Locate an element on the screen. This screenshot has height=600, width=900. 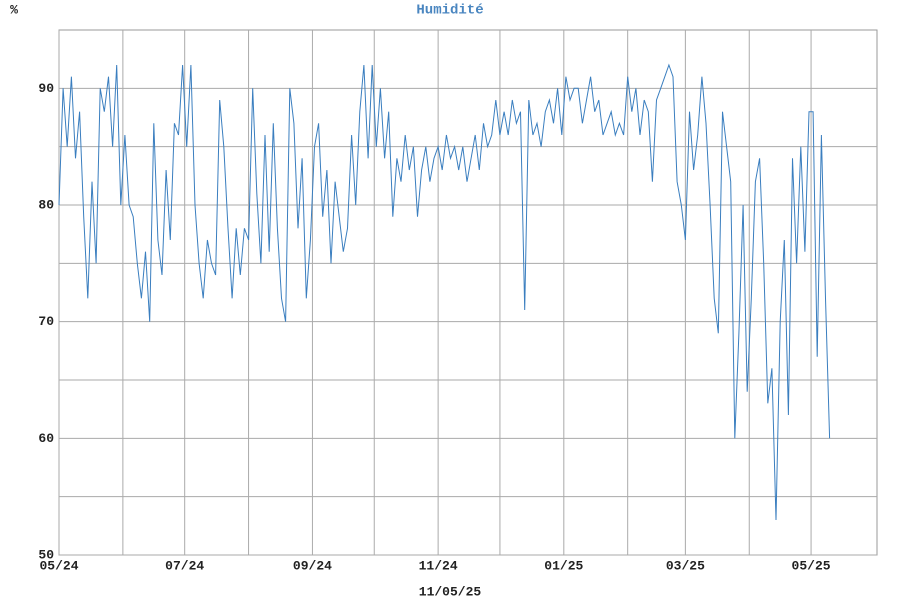
y-tick-label: 80 is located at coordinates (46, 204).